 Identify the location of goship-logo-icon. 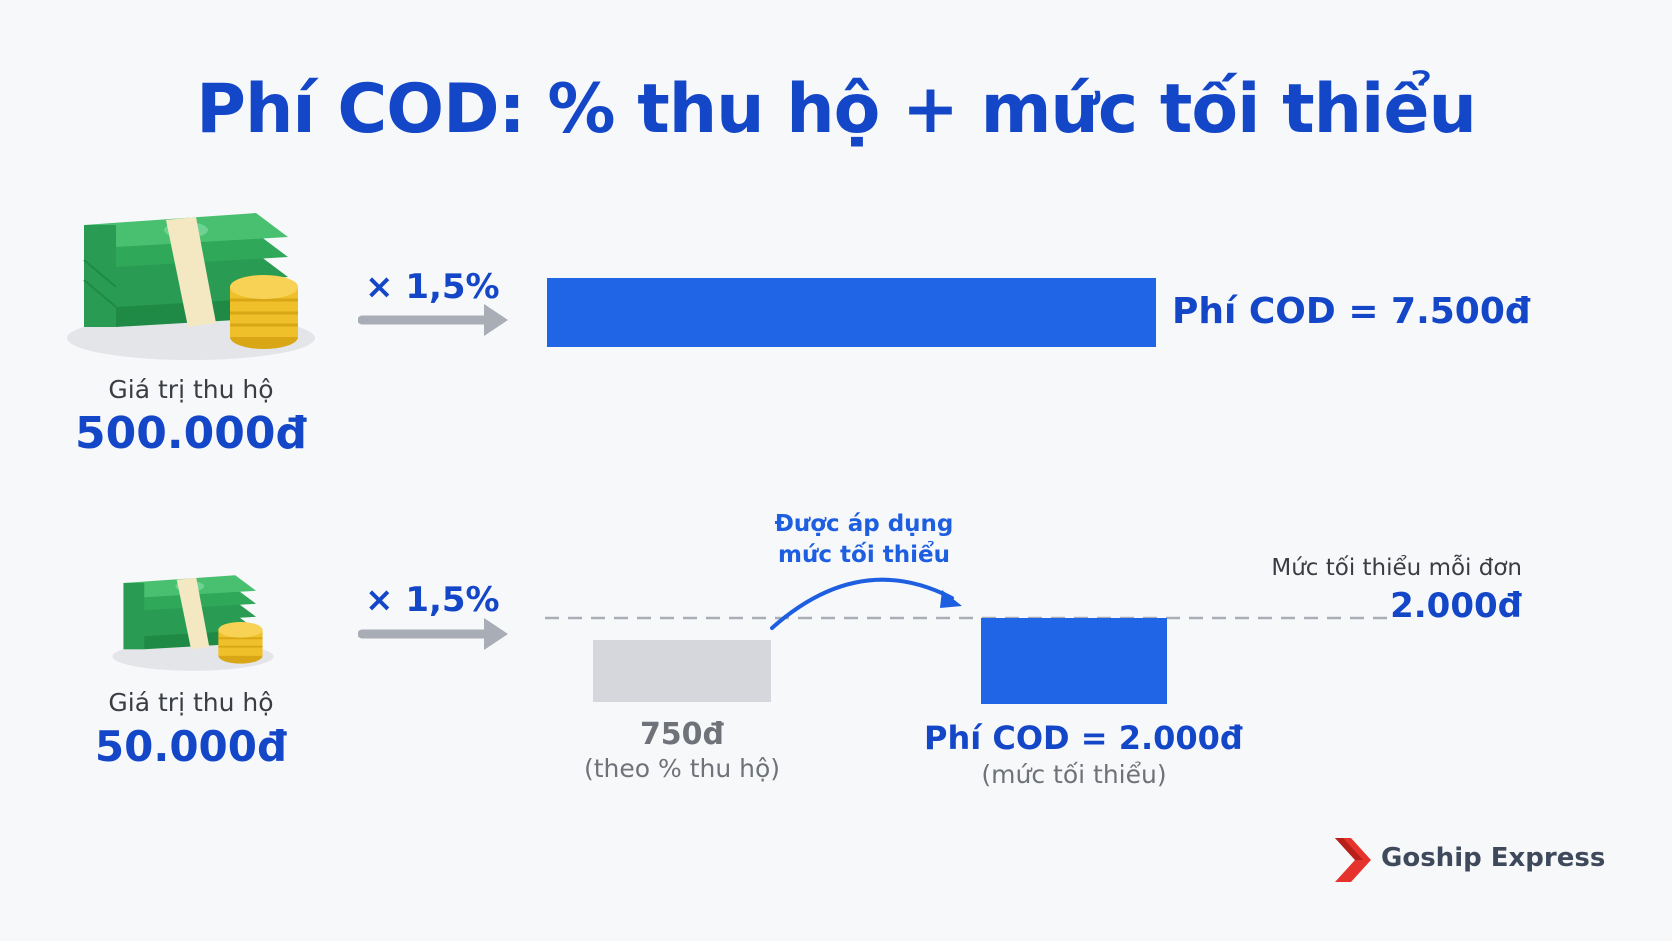
(1353, 860).